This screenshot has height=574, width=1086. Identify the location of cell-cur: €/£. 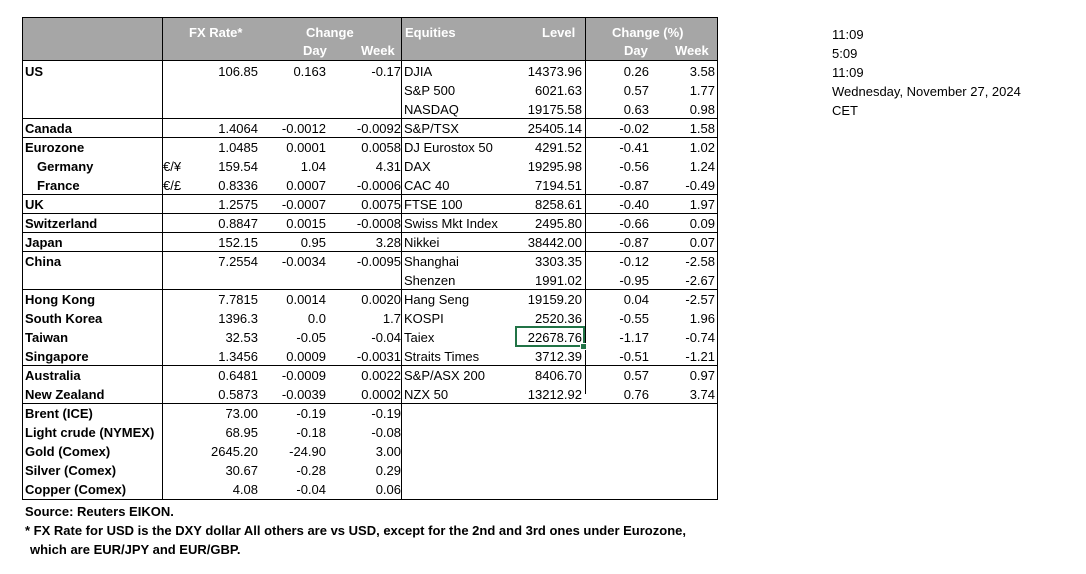
(172, 185).